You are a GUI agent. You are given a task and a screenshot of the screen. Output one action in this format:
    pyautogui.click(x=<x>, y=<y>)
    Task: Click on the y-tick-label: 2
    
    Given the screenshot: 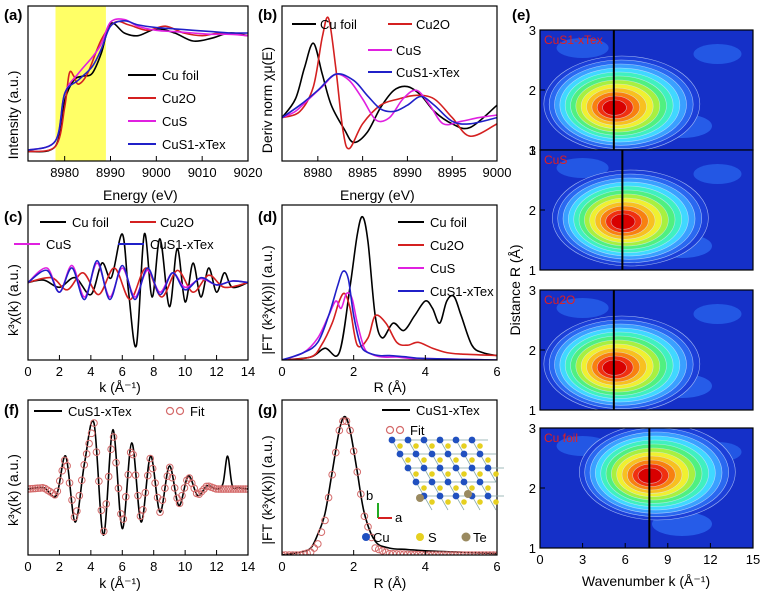 What is the action you would take?
    pyautogui.click(x=532, y=90)
    